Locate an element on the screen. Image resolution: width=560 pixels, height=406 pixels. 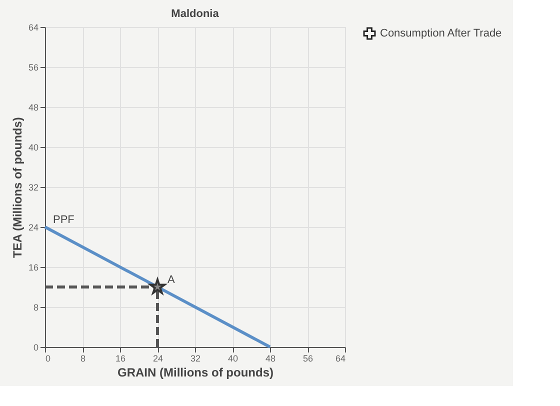
y-tick-label: 0 is located at coordinates (35, 347).